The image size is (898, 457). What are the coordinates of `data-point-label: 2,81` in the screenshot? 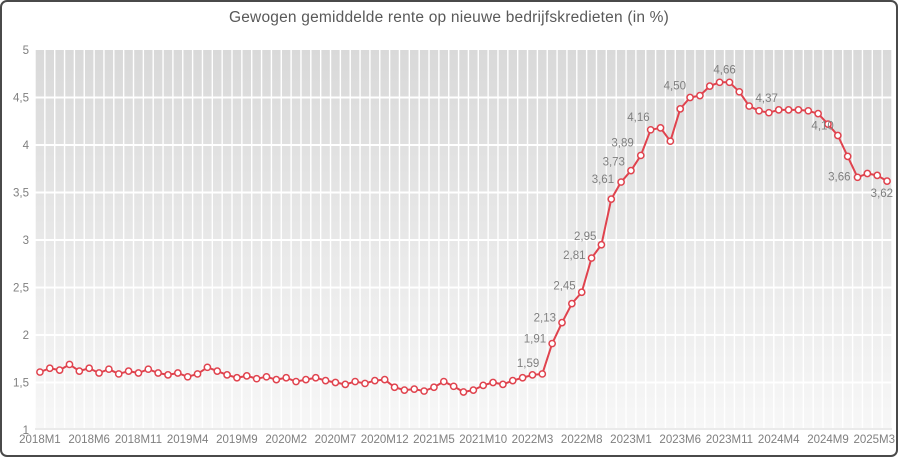 It's located at (574, 256).